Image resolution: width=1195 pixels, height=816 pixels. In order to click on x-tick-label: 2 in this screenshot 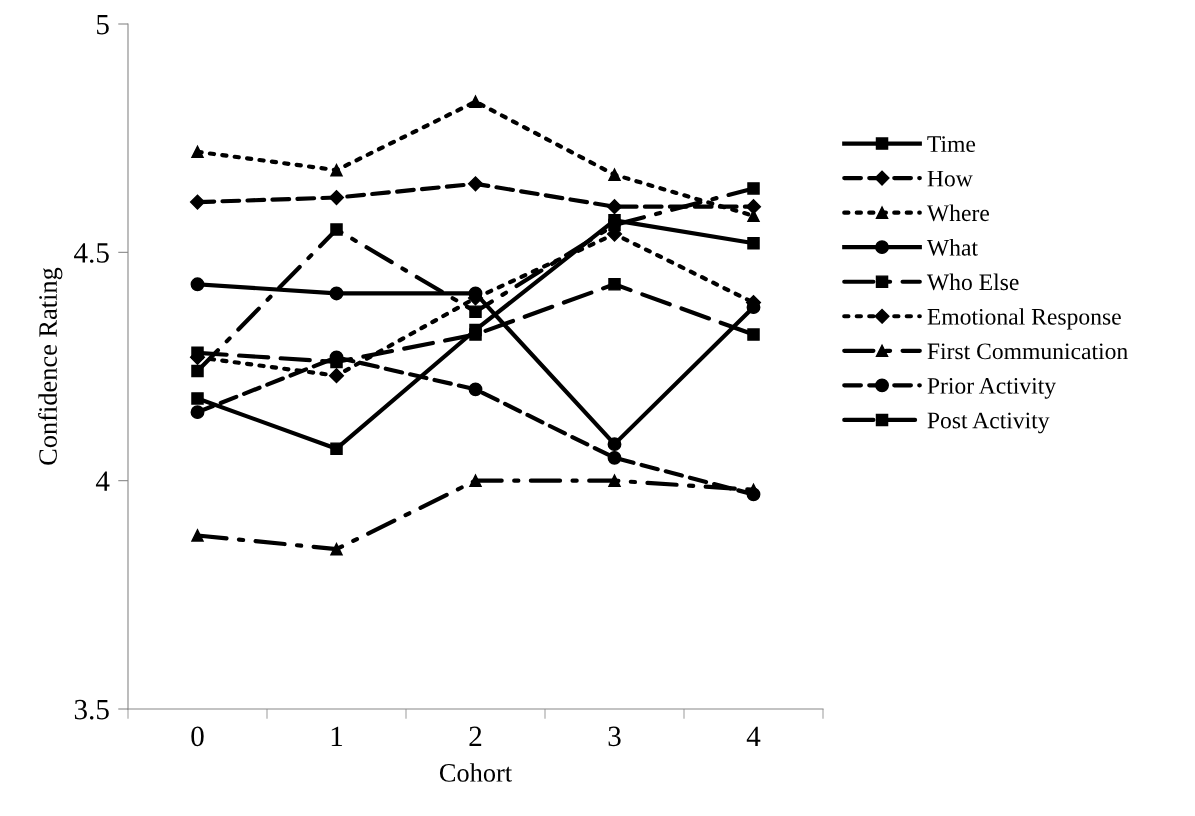, I will do `click(475, 736)`.